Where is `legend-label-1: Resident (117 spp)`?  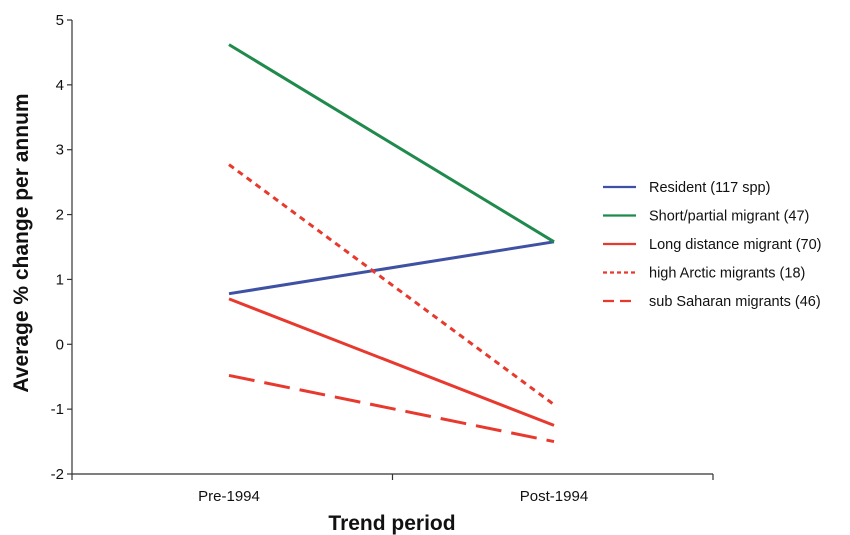 legend-label-1: Resident (117 spp) is located at coordinates (709, 188).